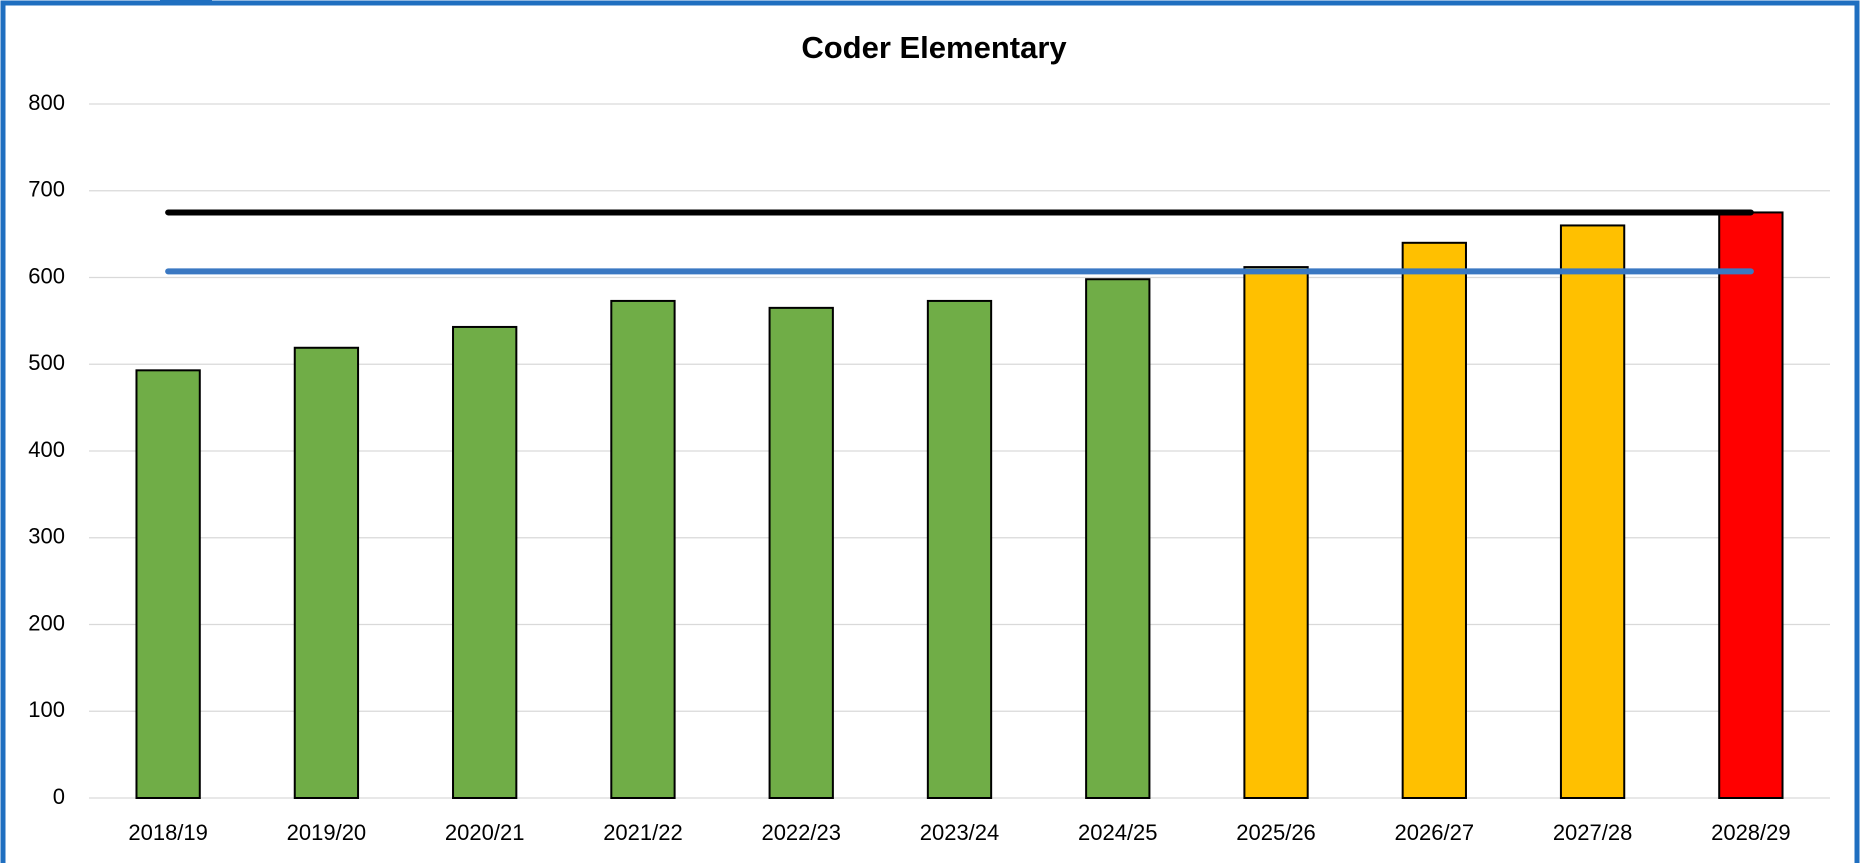 This screenshot has height=863, width=1860. What do you see at coordinates (1593, 832) in the screenshot?
I see `x-tick-label: 2027/28` at bounding box center [1593, 832].